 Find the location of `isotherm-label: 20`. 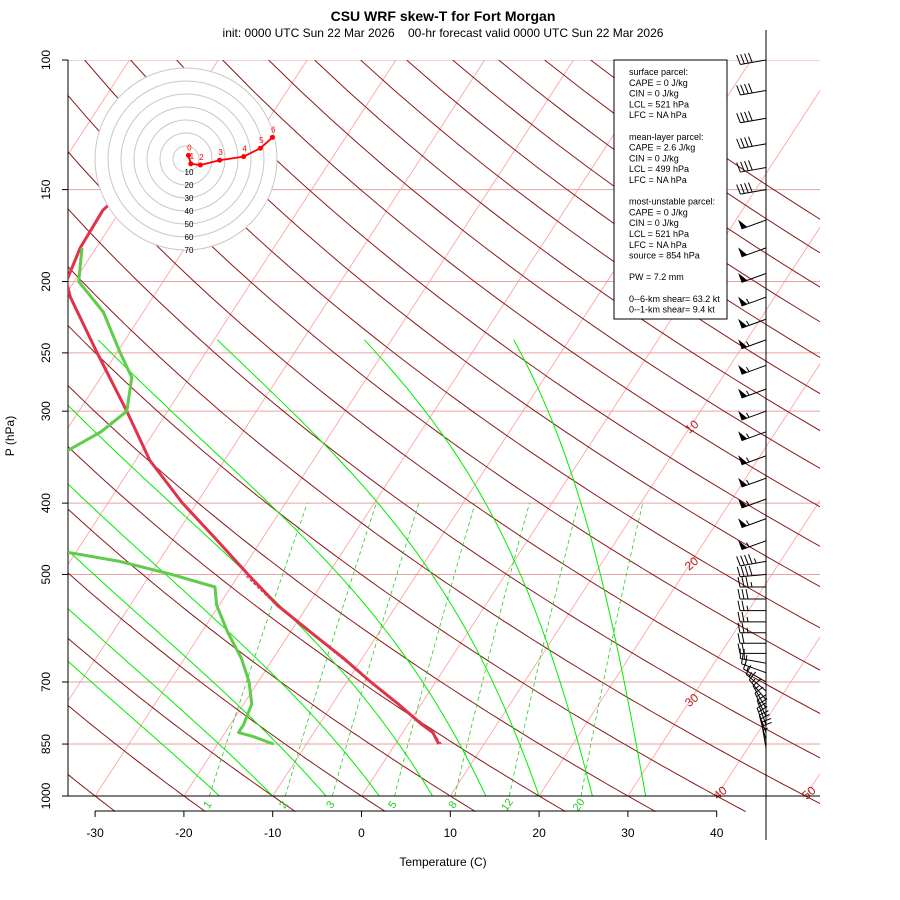

isotherm-label: 20 is located at coordinates (691, 564).